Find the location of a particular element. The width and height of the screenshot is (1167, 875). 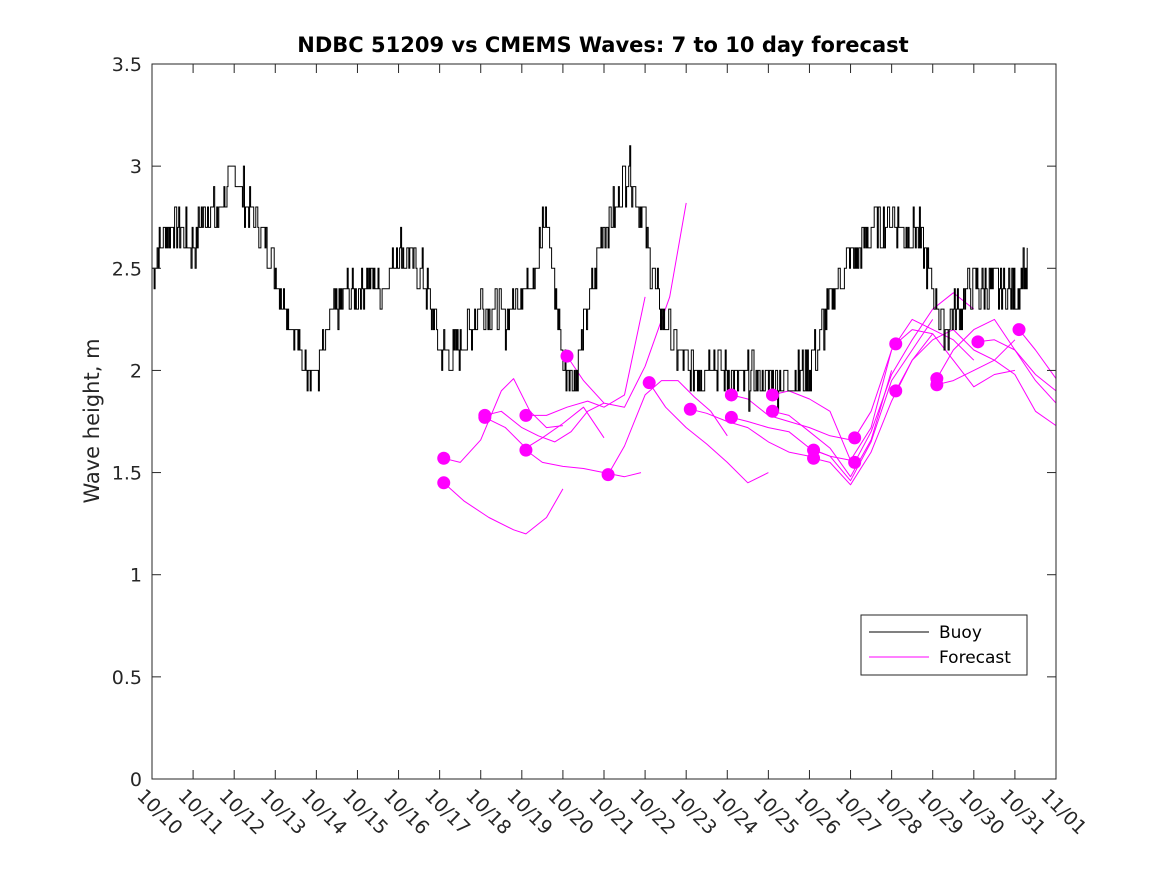

y-tick-label: 2 is located at coordinates (136, 371).